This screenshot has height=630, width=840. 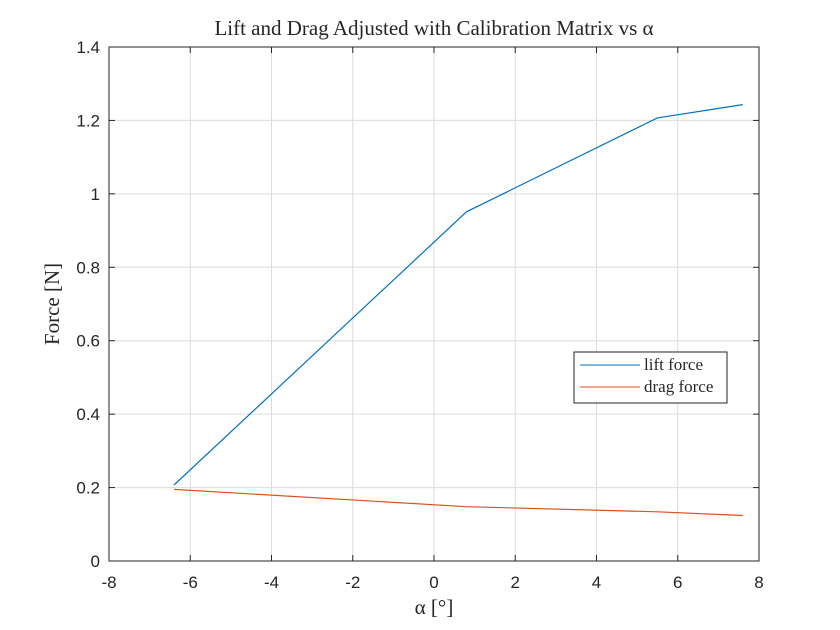 I want to click on x-axis-label: α [°], so click(x=434, y=607).